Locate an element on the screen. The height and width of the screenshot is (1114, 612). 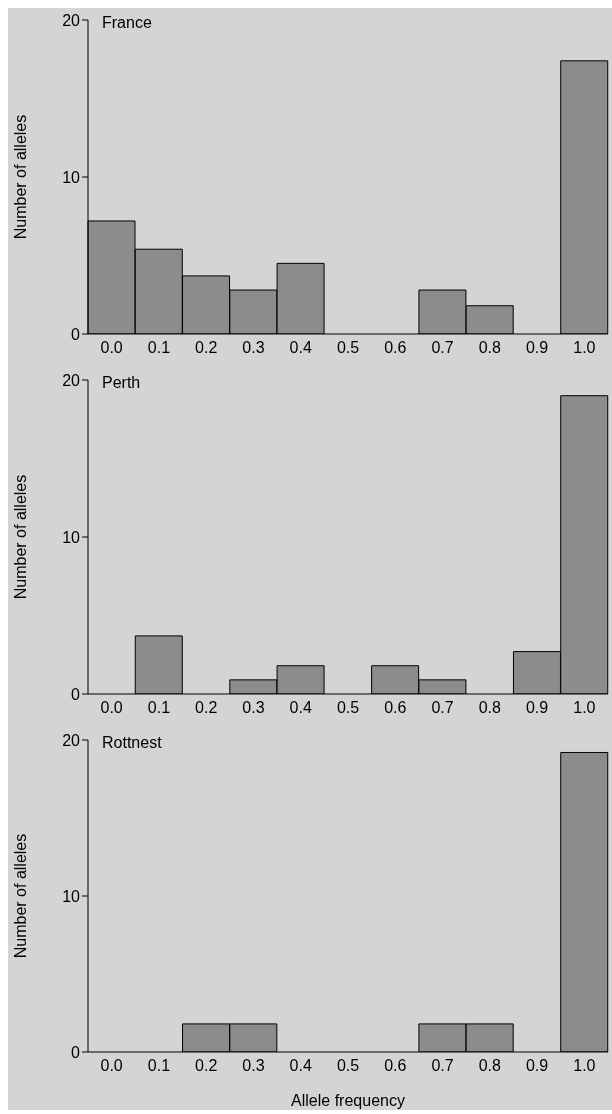
chart-title: Rottnest is located at coordinates (132, 743).